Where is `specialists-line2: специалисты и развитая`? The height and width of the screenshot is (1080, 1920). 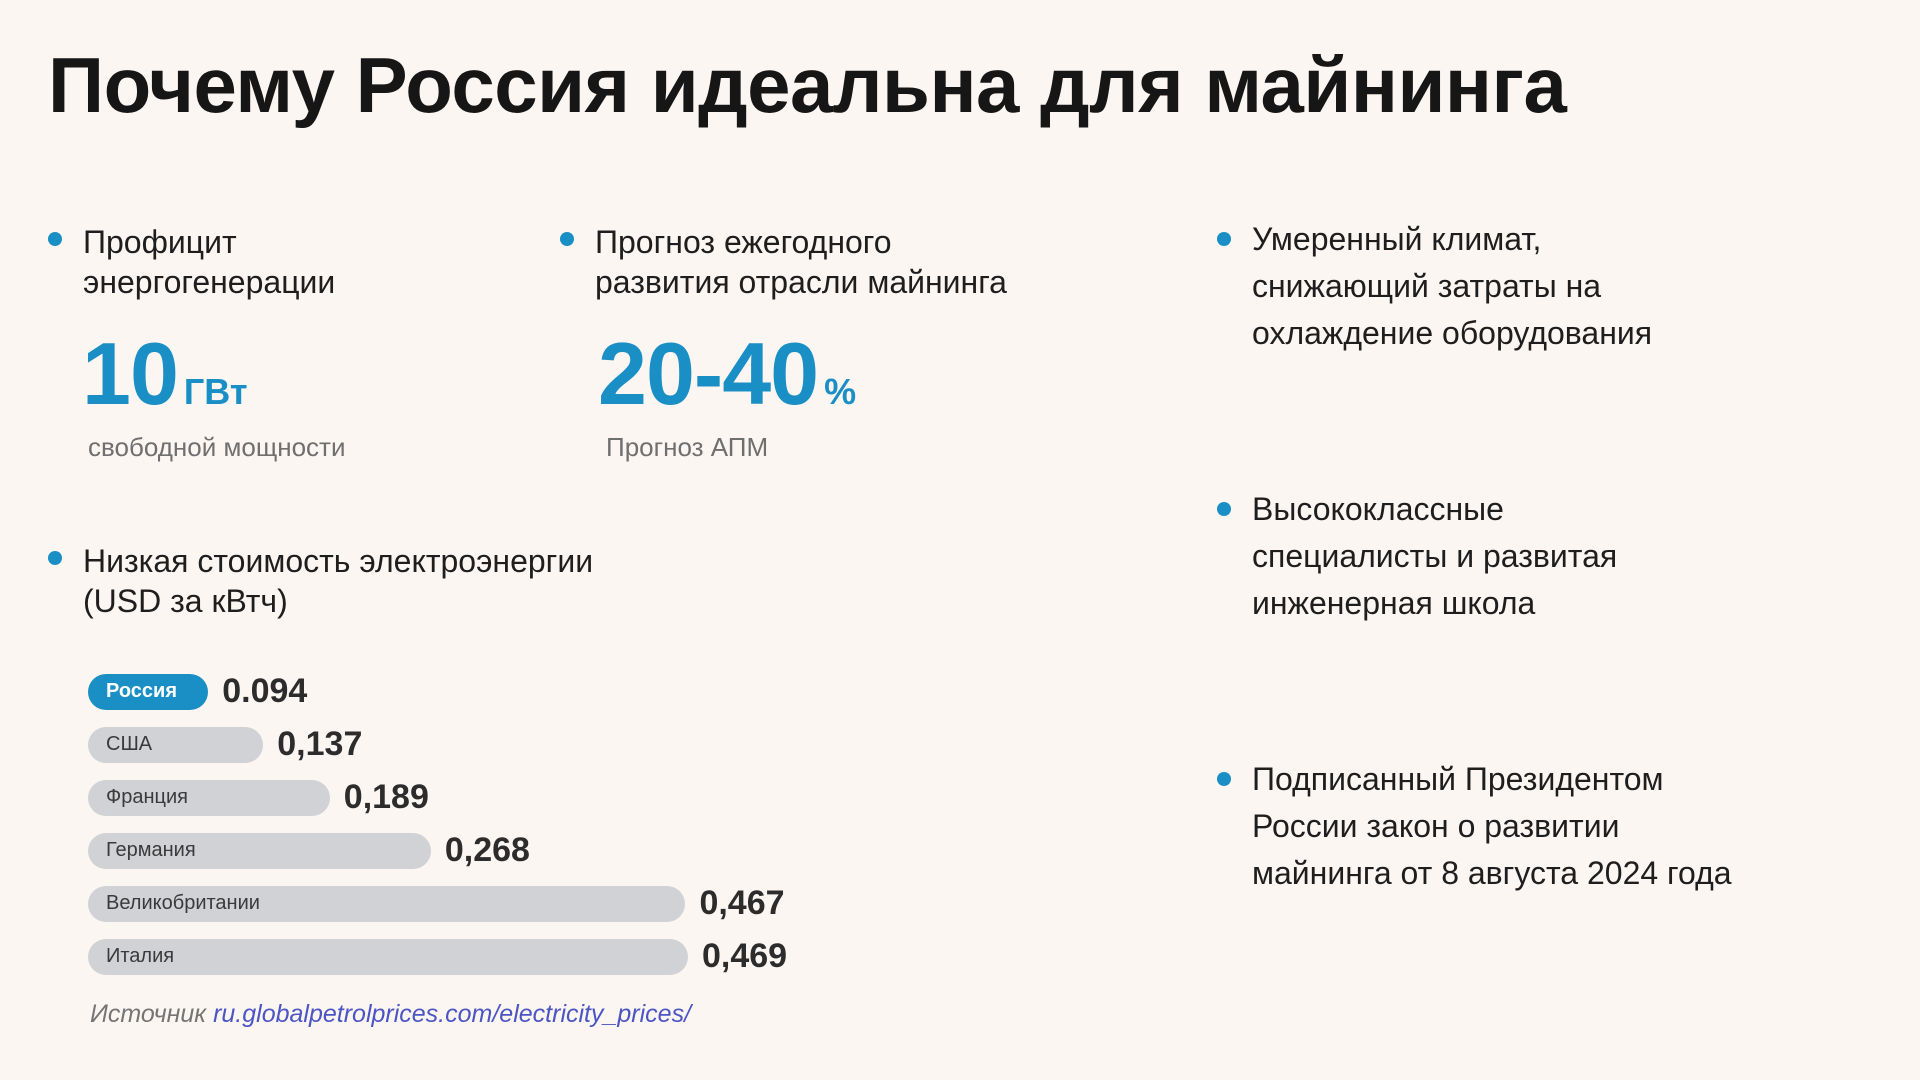
specialists-line2: специалисты и развитая is located at coordinates (1435, 556).